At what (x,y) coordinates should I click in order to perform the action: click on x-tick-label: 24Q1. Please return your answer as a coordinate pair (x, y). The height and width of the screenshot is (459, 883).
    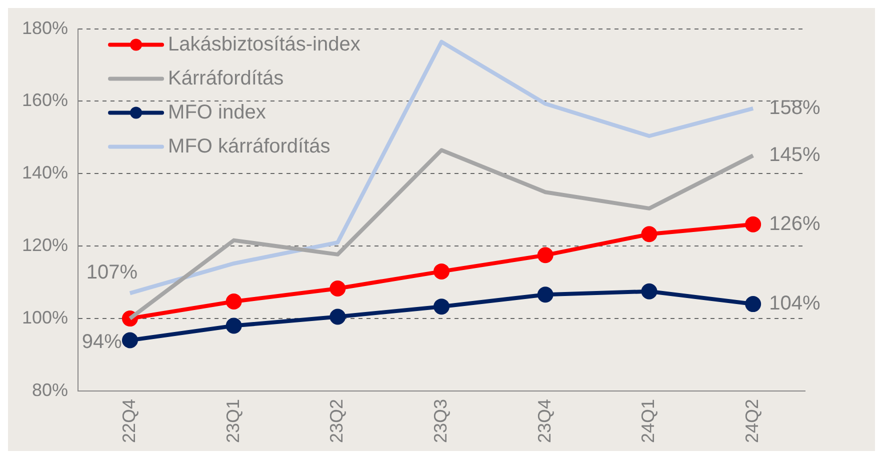
    Looking at the image, I should click on (648, 421).